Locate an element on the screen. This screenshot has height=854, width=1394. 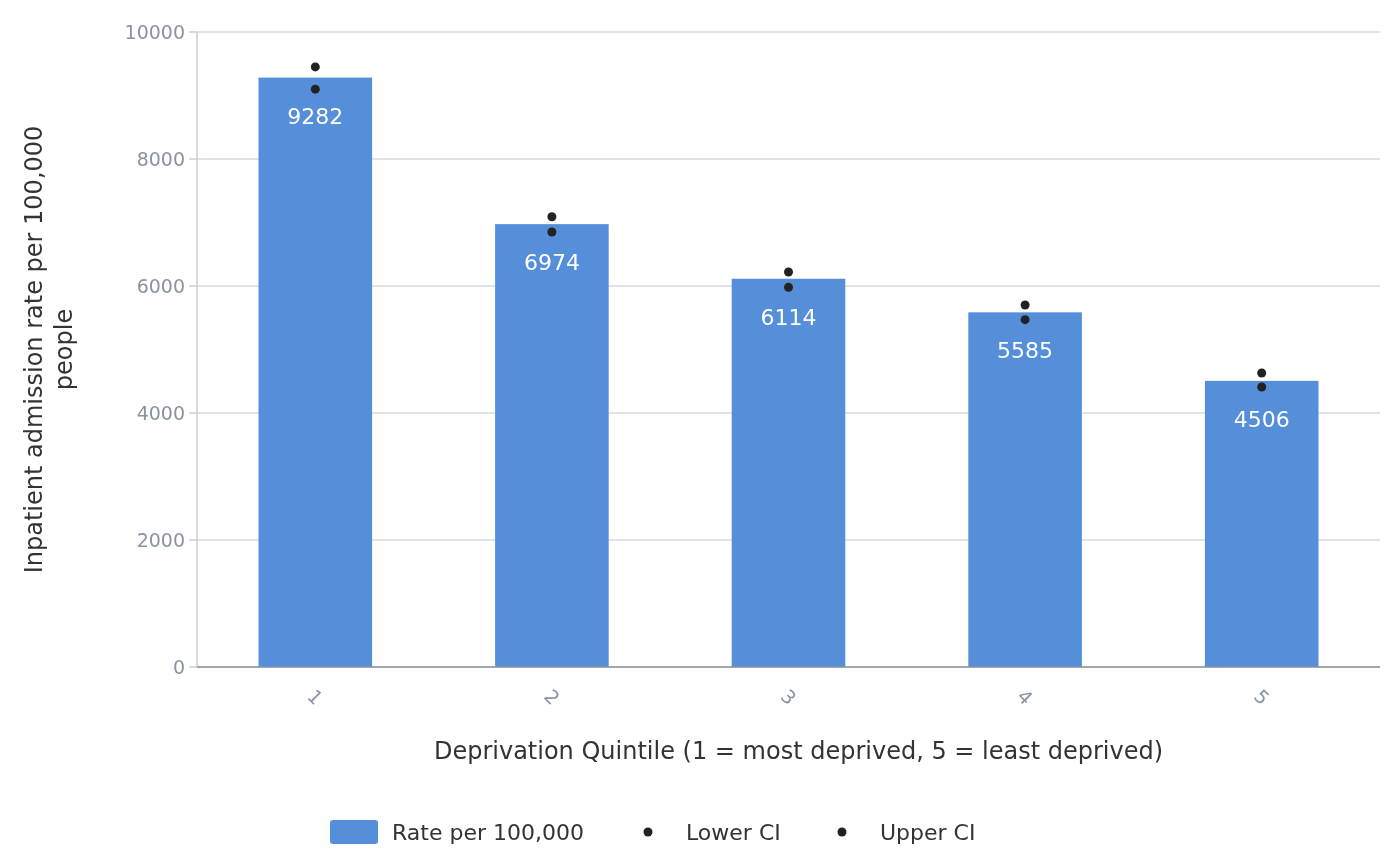
legend-label: Rate per 100,000 is located at coordinates (488, 832).